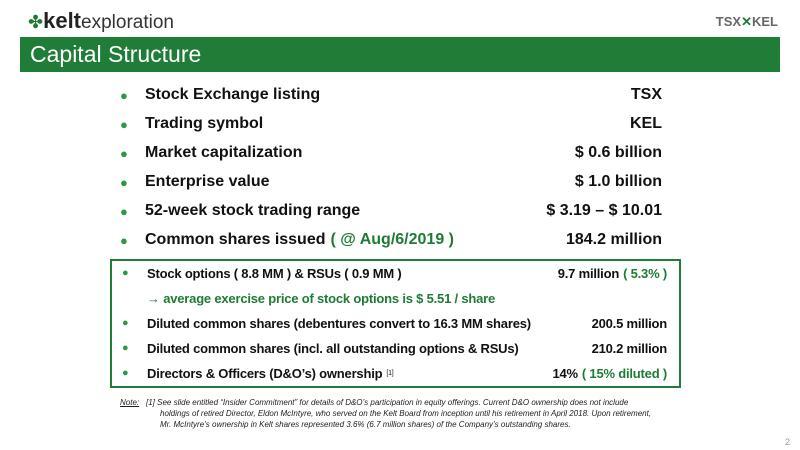  What do you see at coordinates (62, 20) in the screenshot?
I see `logo-brand: kelt` at bounding box center [62, 20].